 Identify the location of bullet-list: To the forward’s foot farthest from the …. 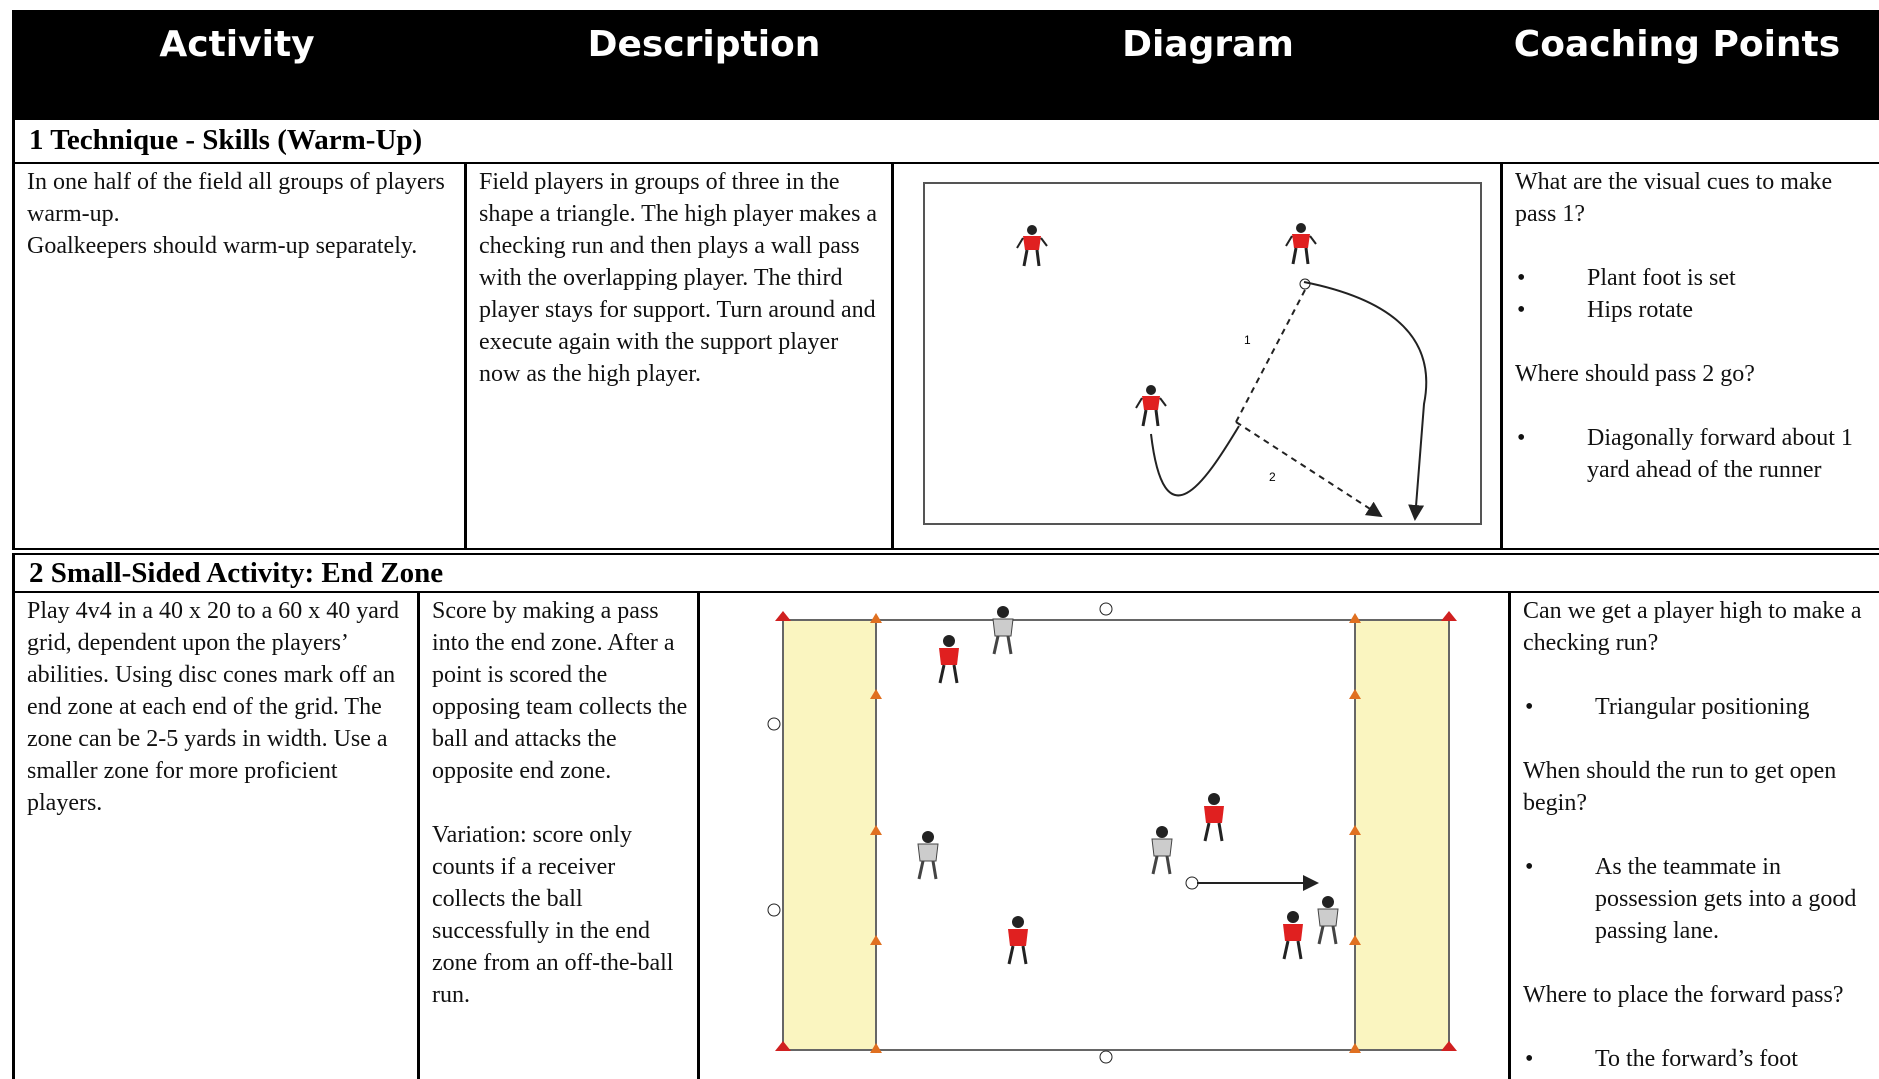
(1697, 1061).